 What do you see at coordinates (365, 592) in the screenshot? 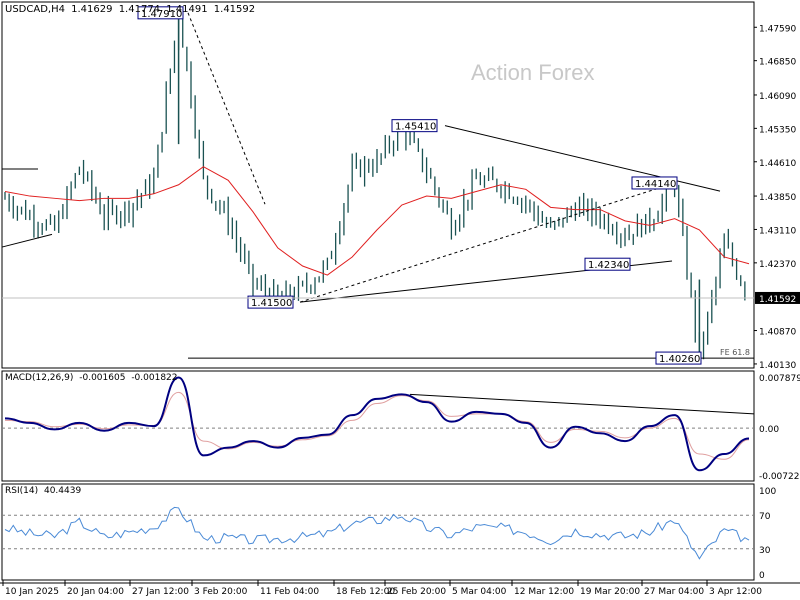
I see `time-tick-label: 18 Feb 12:00` at bounding box center [365, 592].